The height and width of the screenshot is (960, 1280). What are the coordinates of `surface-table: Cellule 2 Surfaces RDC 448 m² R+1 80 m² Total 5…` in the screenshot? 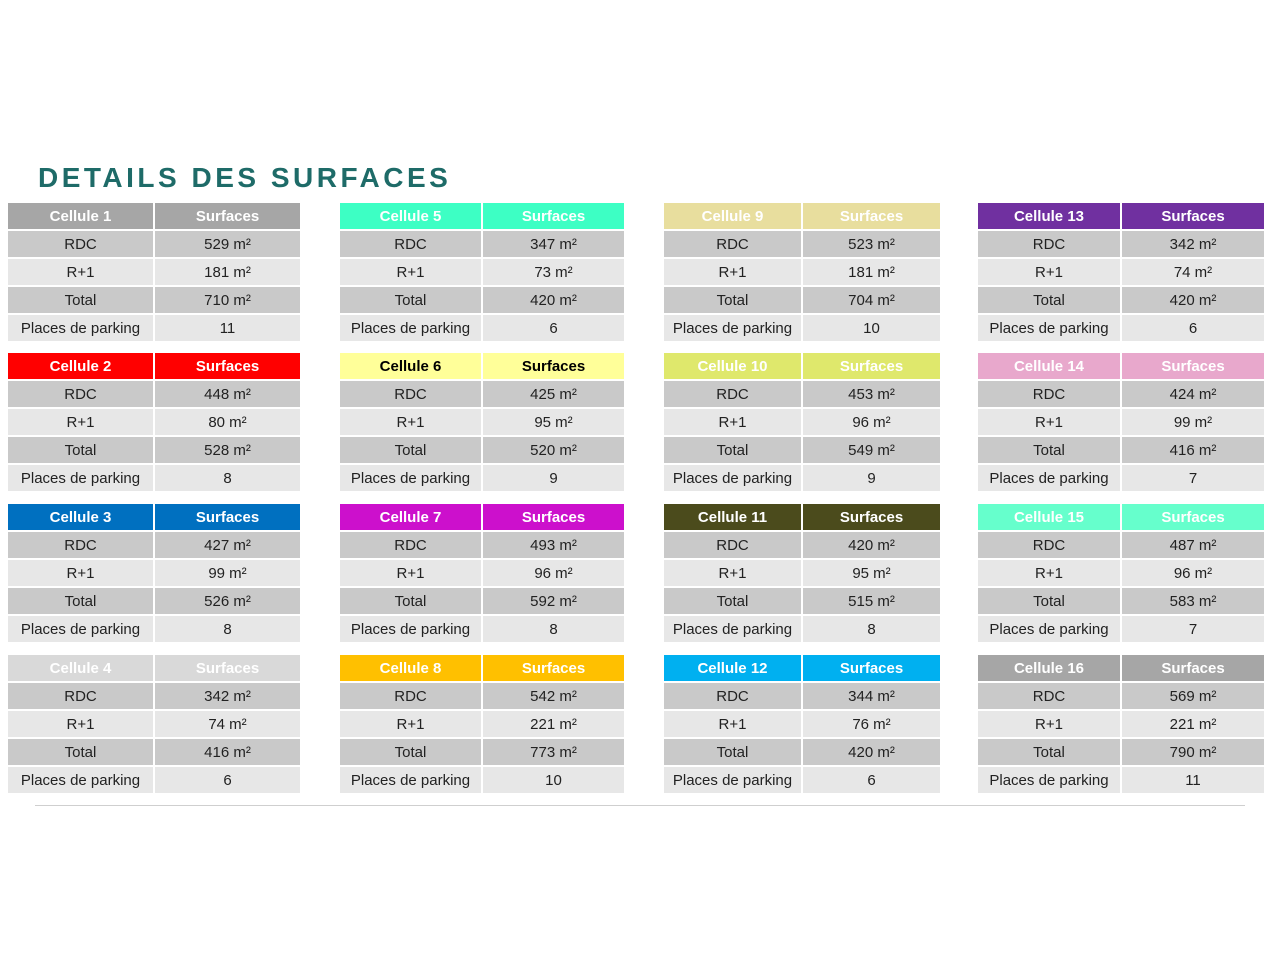 It's located at (154, 422).